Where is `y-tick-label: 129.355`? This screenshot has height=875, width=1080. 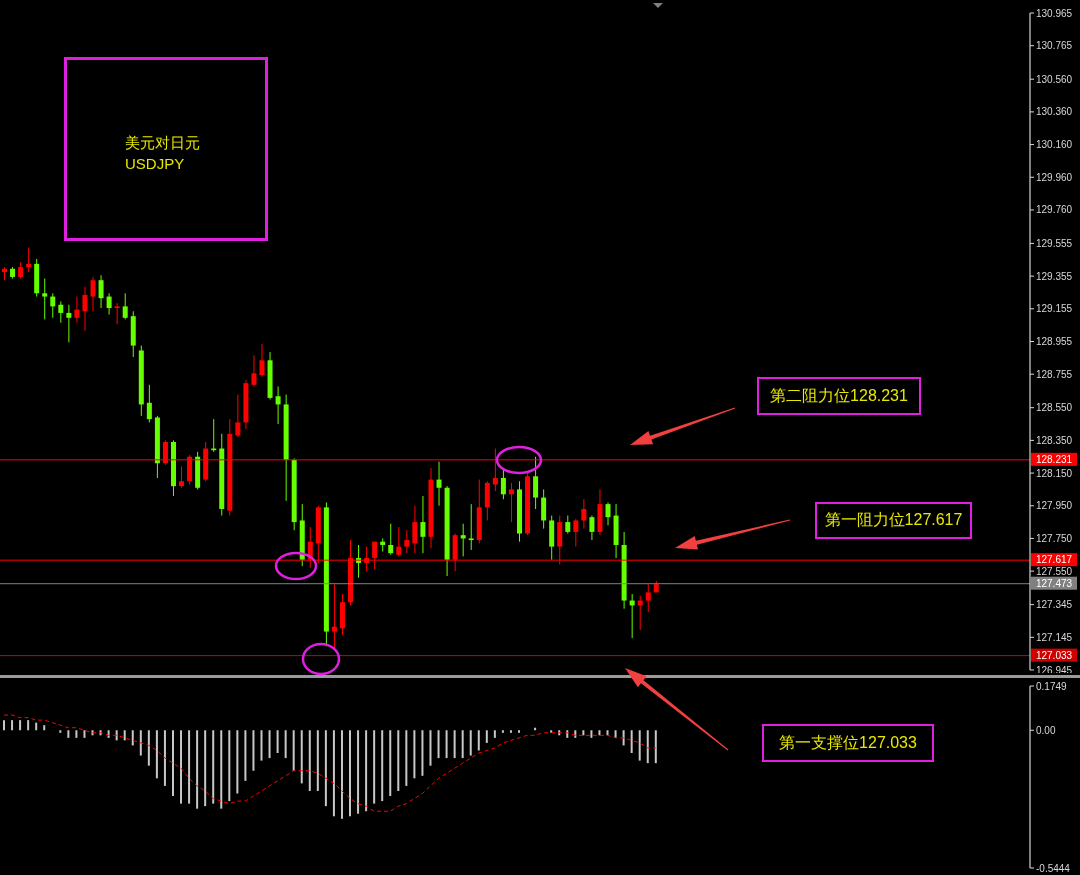 y-tick-label: 129.355 is located at coordinates (1054, 276).